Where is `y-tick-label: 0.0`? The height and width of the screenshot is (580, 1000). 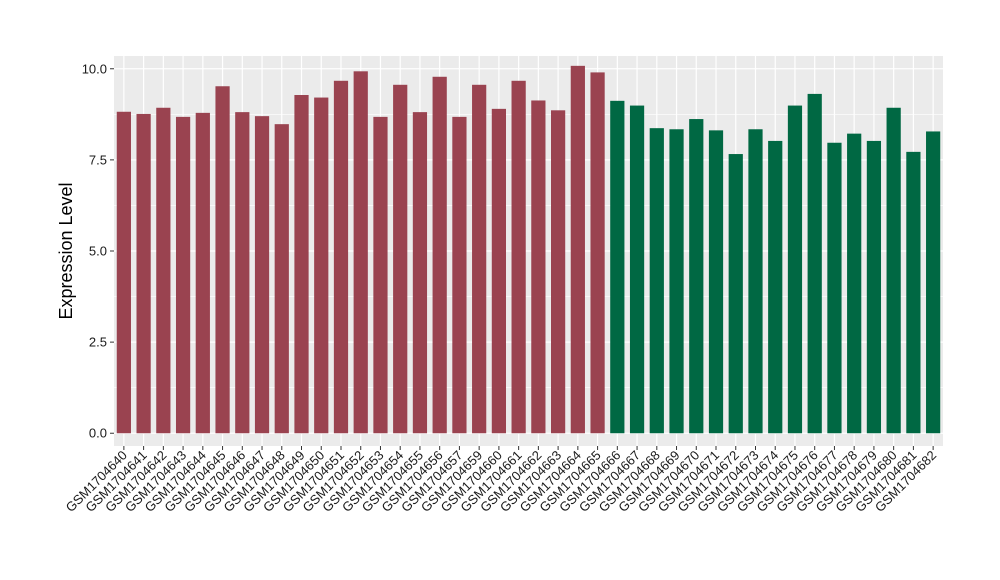 y-tick-label: 0.0 is located at coordinates (98, 433).